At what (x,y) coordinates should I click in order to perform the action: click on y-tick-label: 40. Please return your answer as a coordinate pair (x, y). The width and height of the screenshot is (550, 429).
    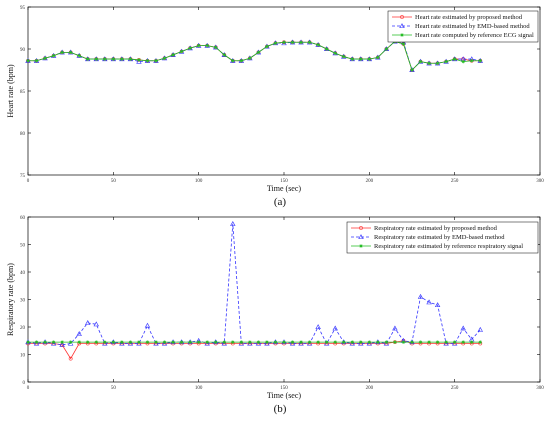
    Looking at the image, I should click on (23, 273).